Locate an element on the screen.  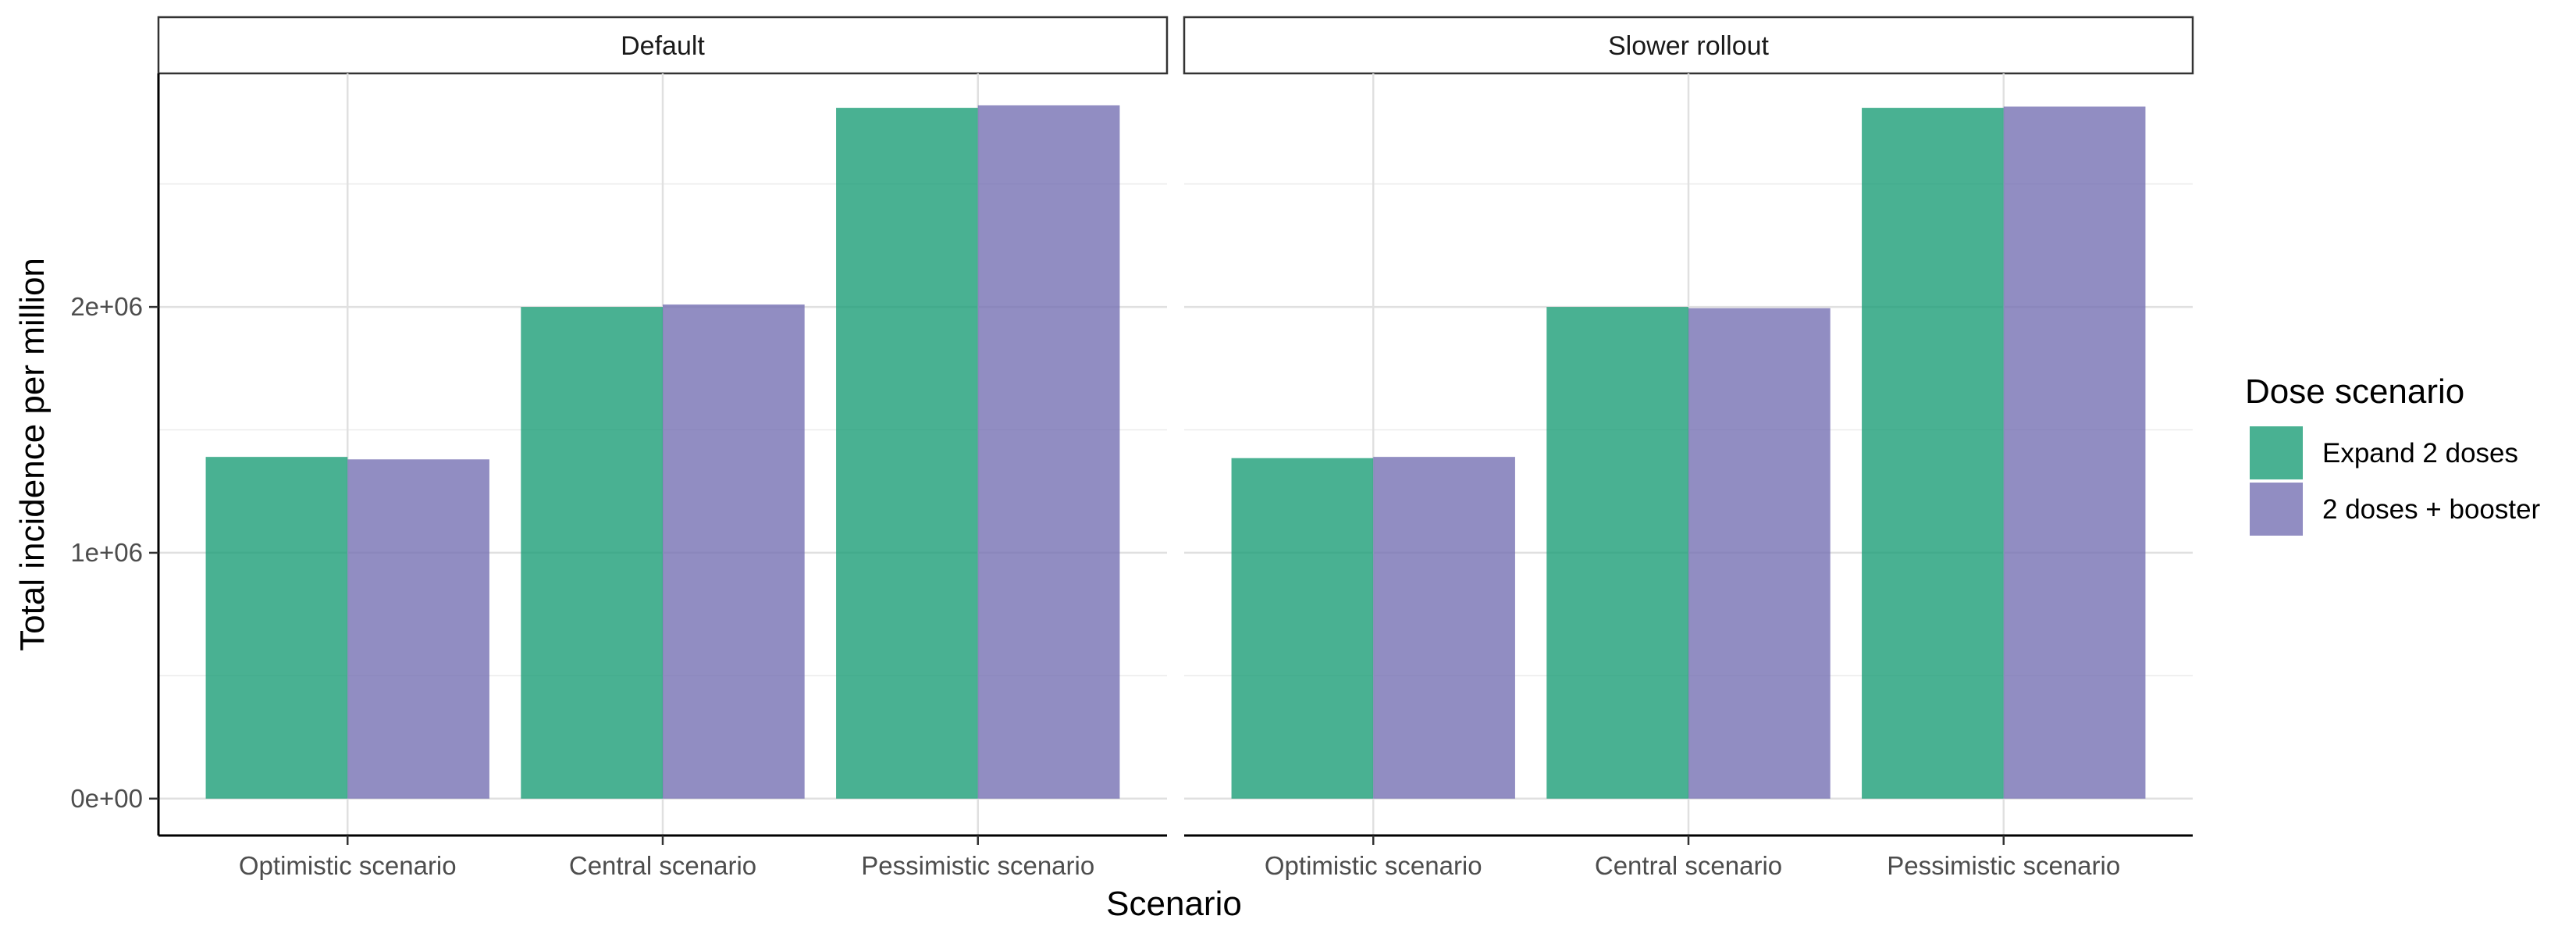
y-axis-title: Total incidence per million is located at coordinates (32, 455).